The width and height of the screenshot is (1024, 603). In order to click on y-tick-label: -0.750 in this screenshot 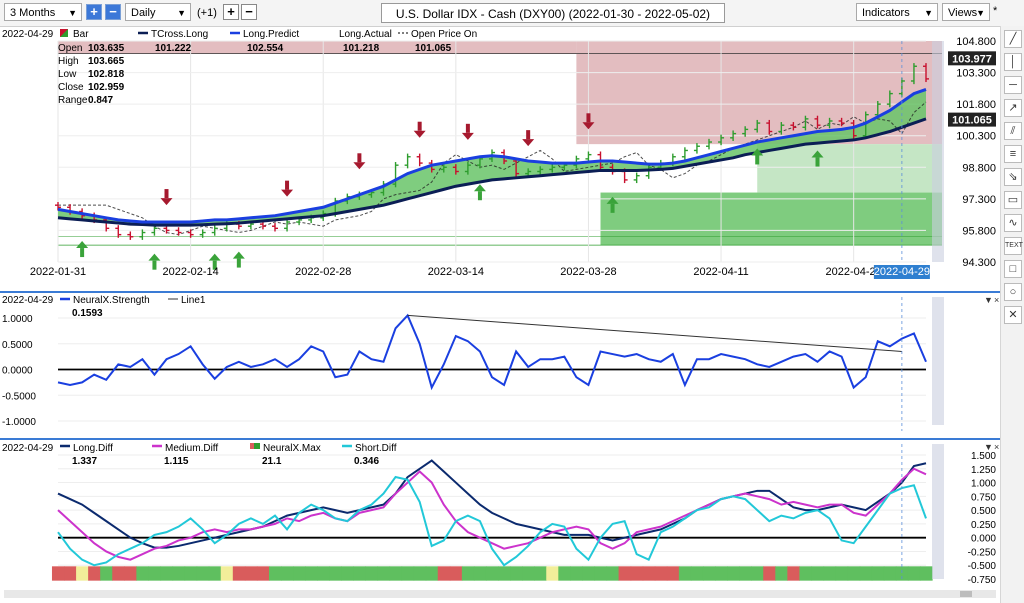, I will do `click(982, 580)`.